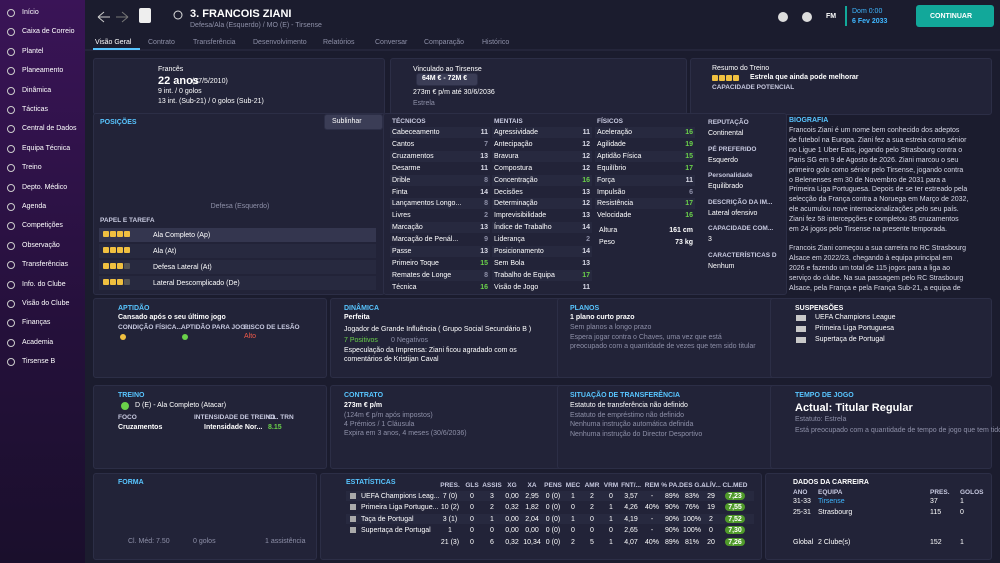 This screenshot has height=563, width=1000. What do you see at coordinates (149, 541) in the screenshot?
I see `avg-rating: Cl. Méd: 7.50` at bounding box center [149, 541].